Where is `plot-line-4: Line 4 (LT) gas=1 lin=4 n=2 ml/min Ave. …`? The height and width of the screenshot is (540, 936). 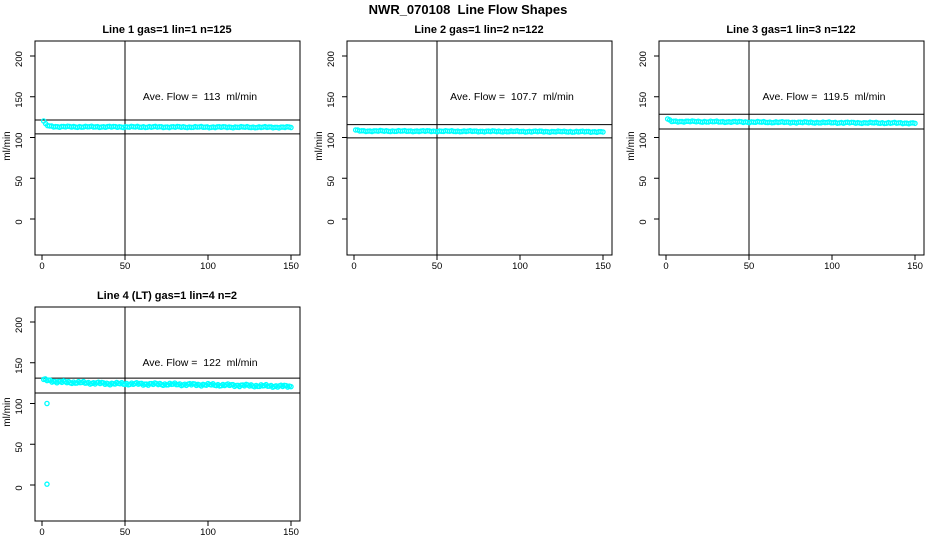
plot-line-4: Line 4 (LT) gas=1 lin=4 n=2 ml/min Ave. … is located at coordinates (151, 414).